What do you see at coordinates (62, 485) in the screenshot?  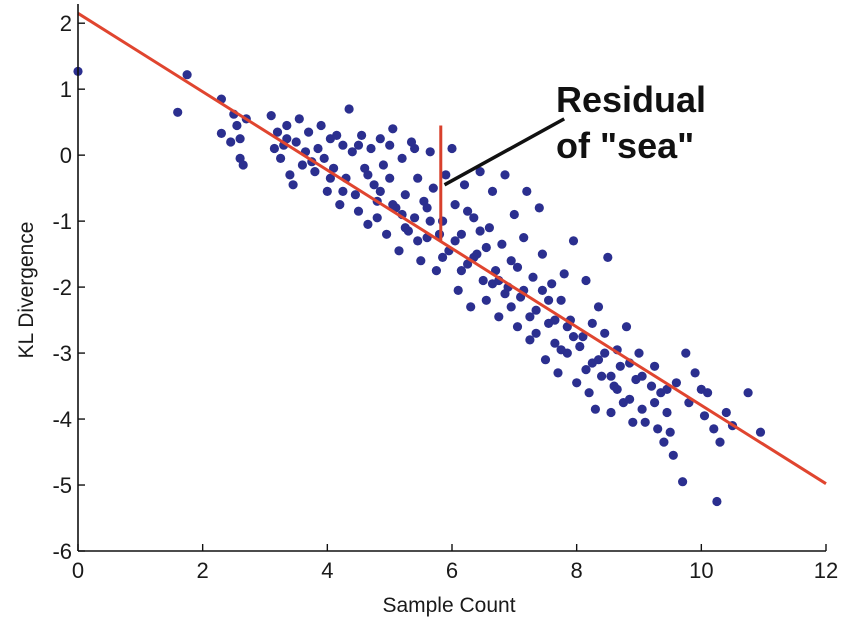 I see `y-tick-label: -5` at bounding box center [62, 485].